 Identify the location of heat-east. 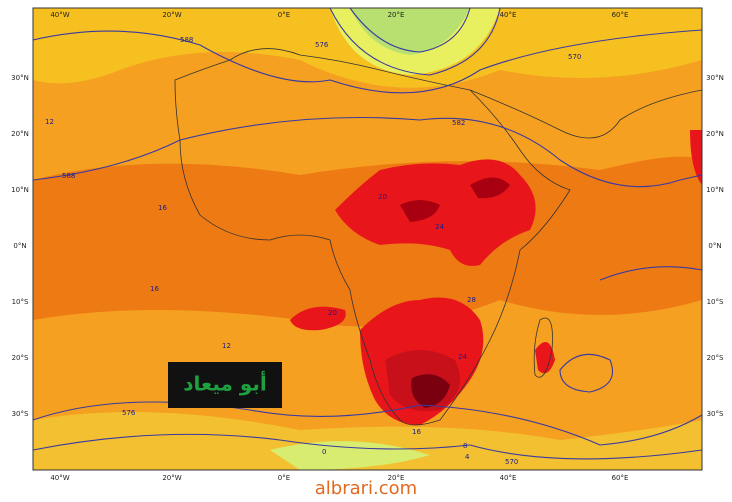
(696, 157).